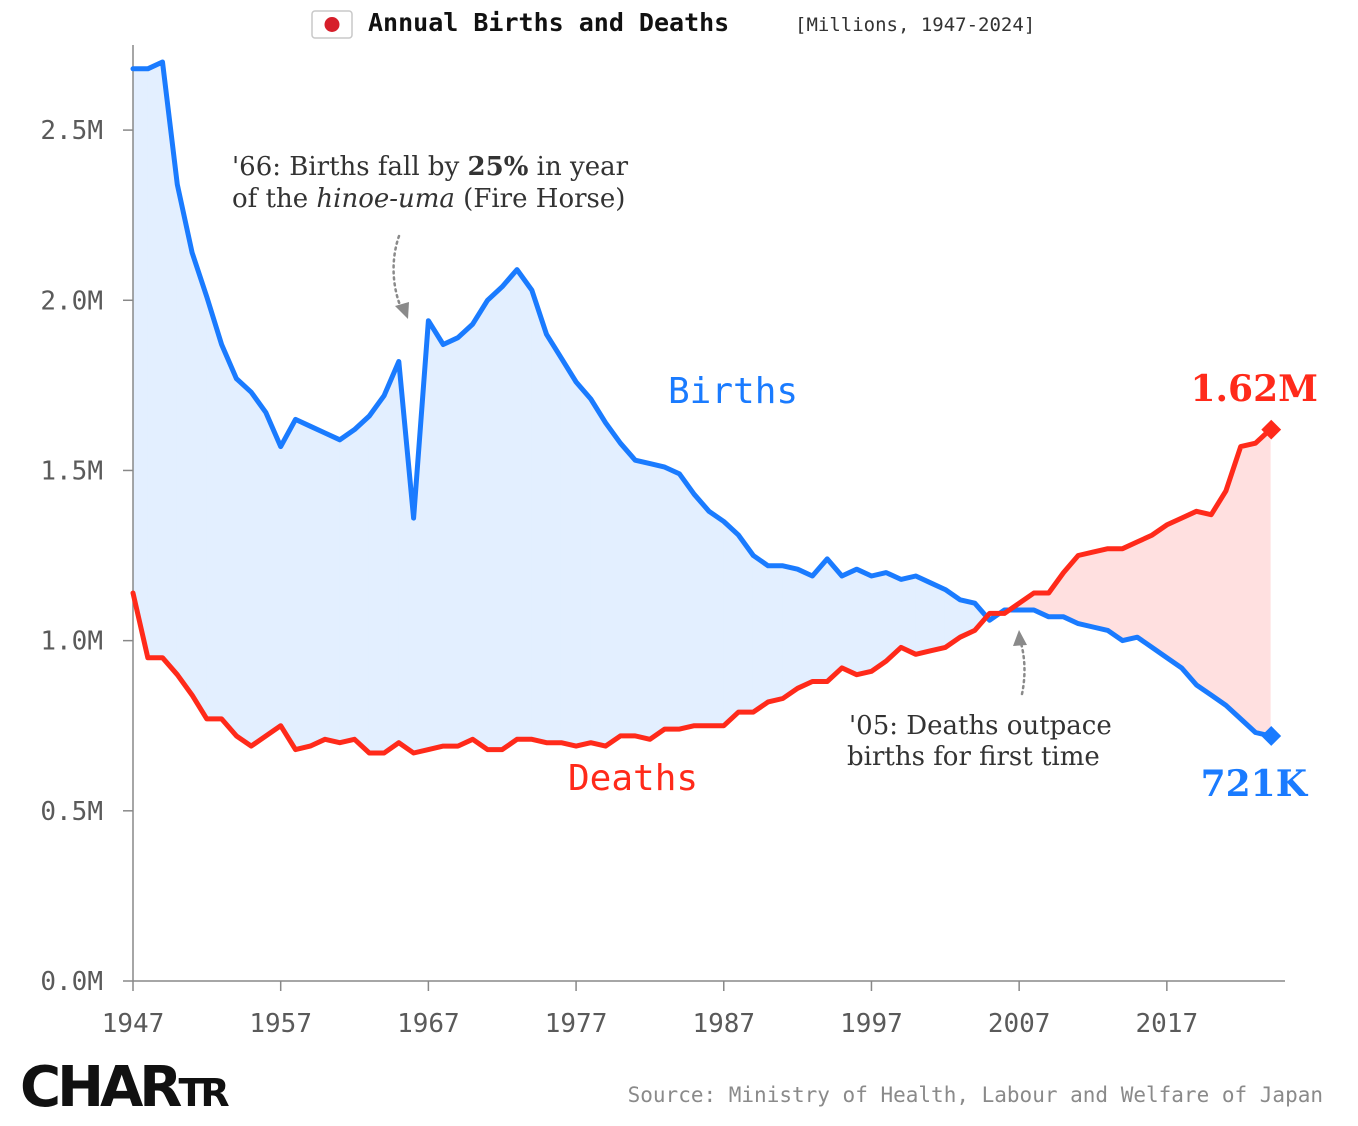 The height and width of the screenshot is (1126, 1358). I want to click on x-tick-label: 1967, so click(428, 1024).